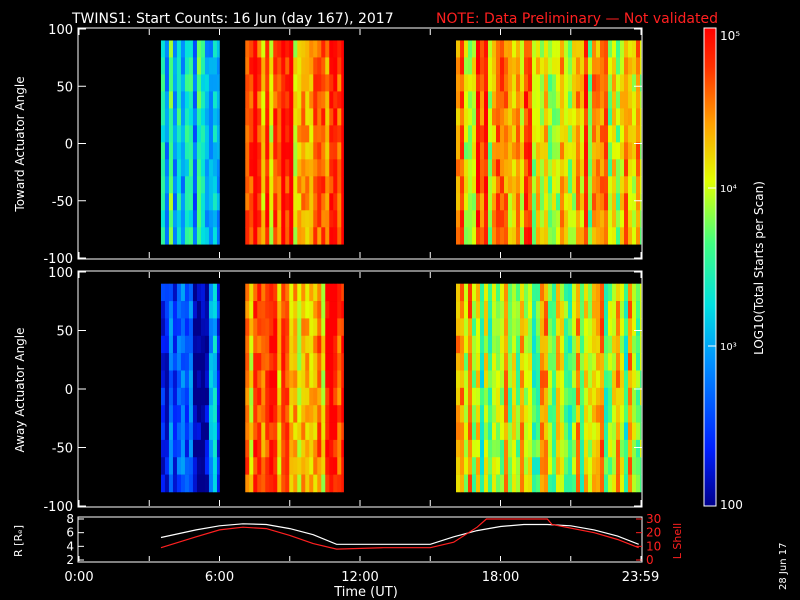 Image resolution: width=800 pixels, height=600 pixels. What do you see at coordinates (653, 533) in the screenshot?
I see `orbit-right-tick-label: 20` at bounding box center [653, 533].